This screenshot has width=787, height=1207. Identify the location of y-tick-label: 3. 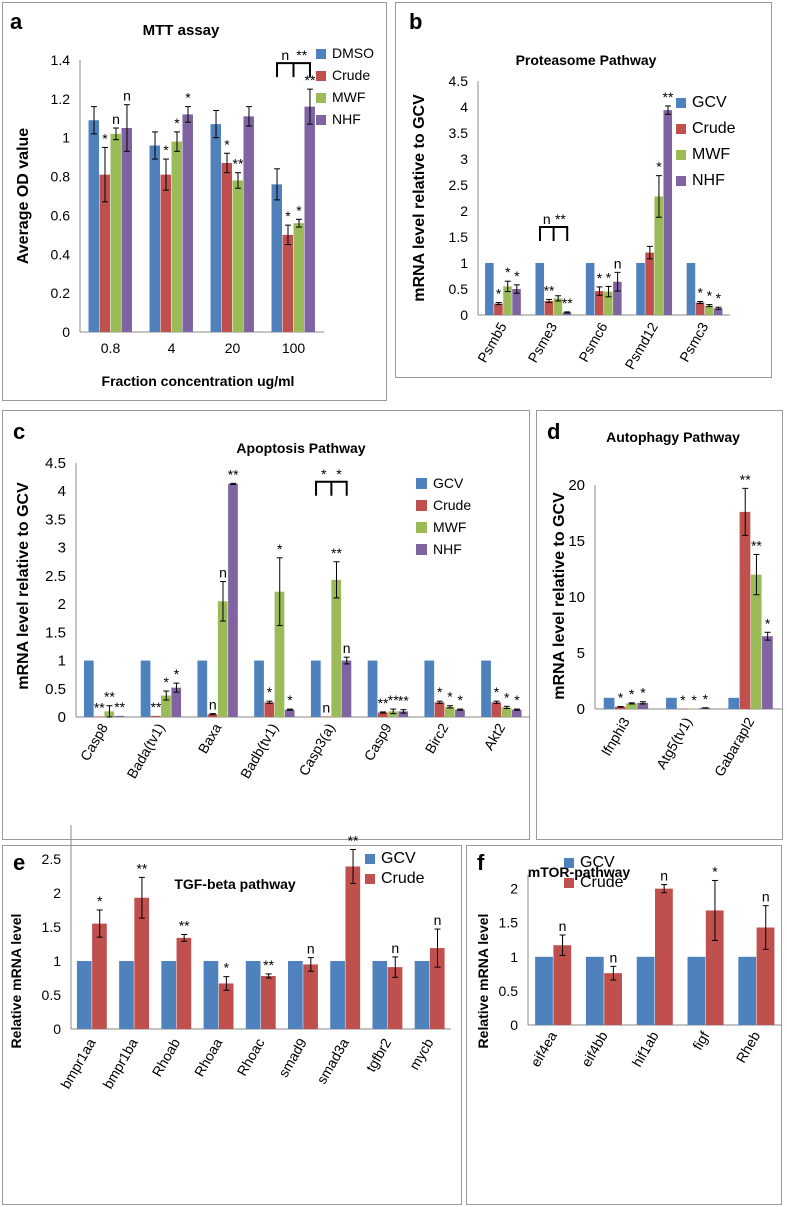
(62, 548).